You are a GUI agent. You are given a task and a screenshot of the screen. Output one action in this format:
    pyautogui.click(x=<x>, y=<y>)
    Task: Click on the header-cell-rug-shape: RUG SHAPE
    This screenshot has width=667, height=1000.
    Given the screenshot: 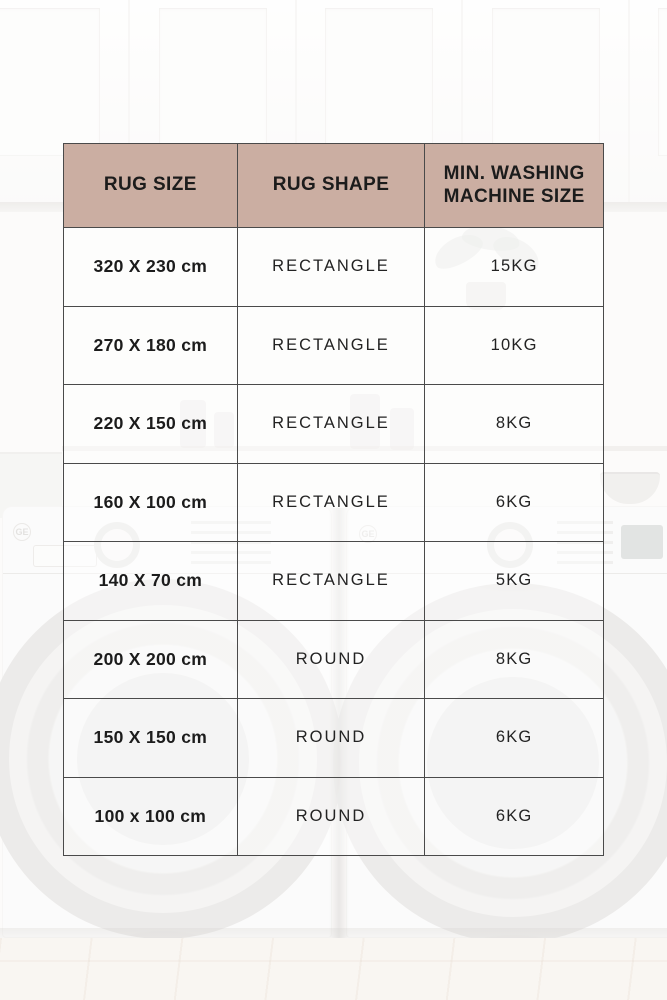 What is the action you would take?
    pyautogui.click(x=331, y=186)
    